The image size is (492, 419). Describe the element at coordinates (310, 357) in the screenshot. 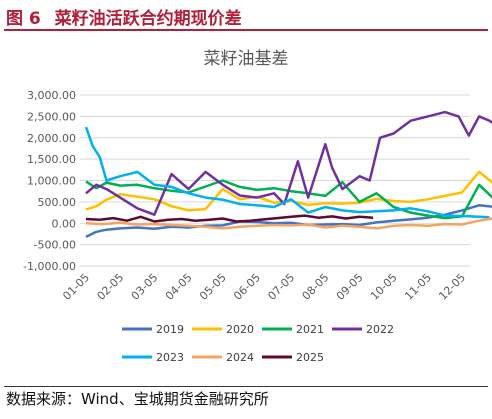

I see `legend-label-2025: 2025` at that location.